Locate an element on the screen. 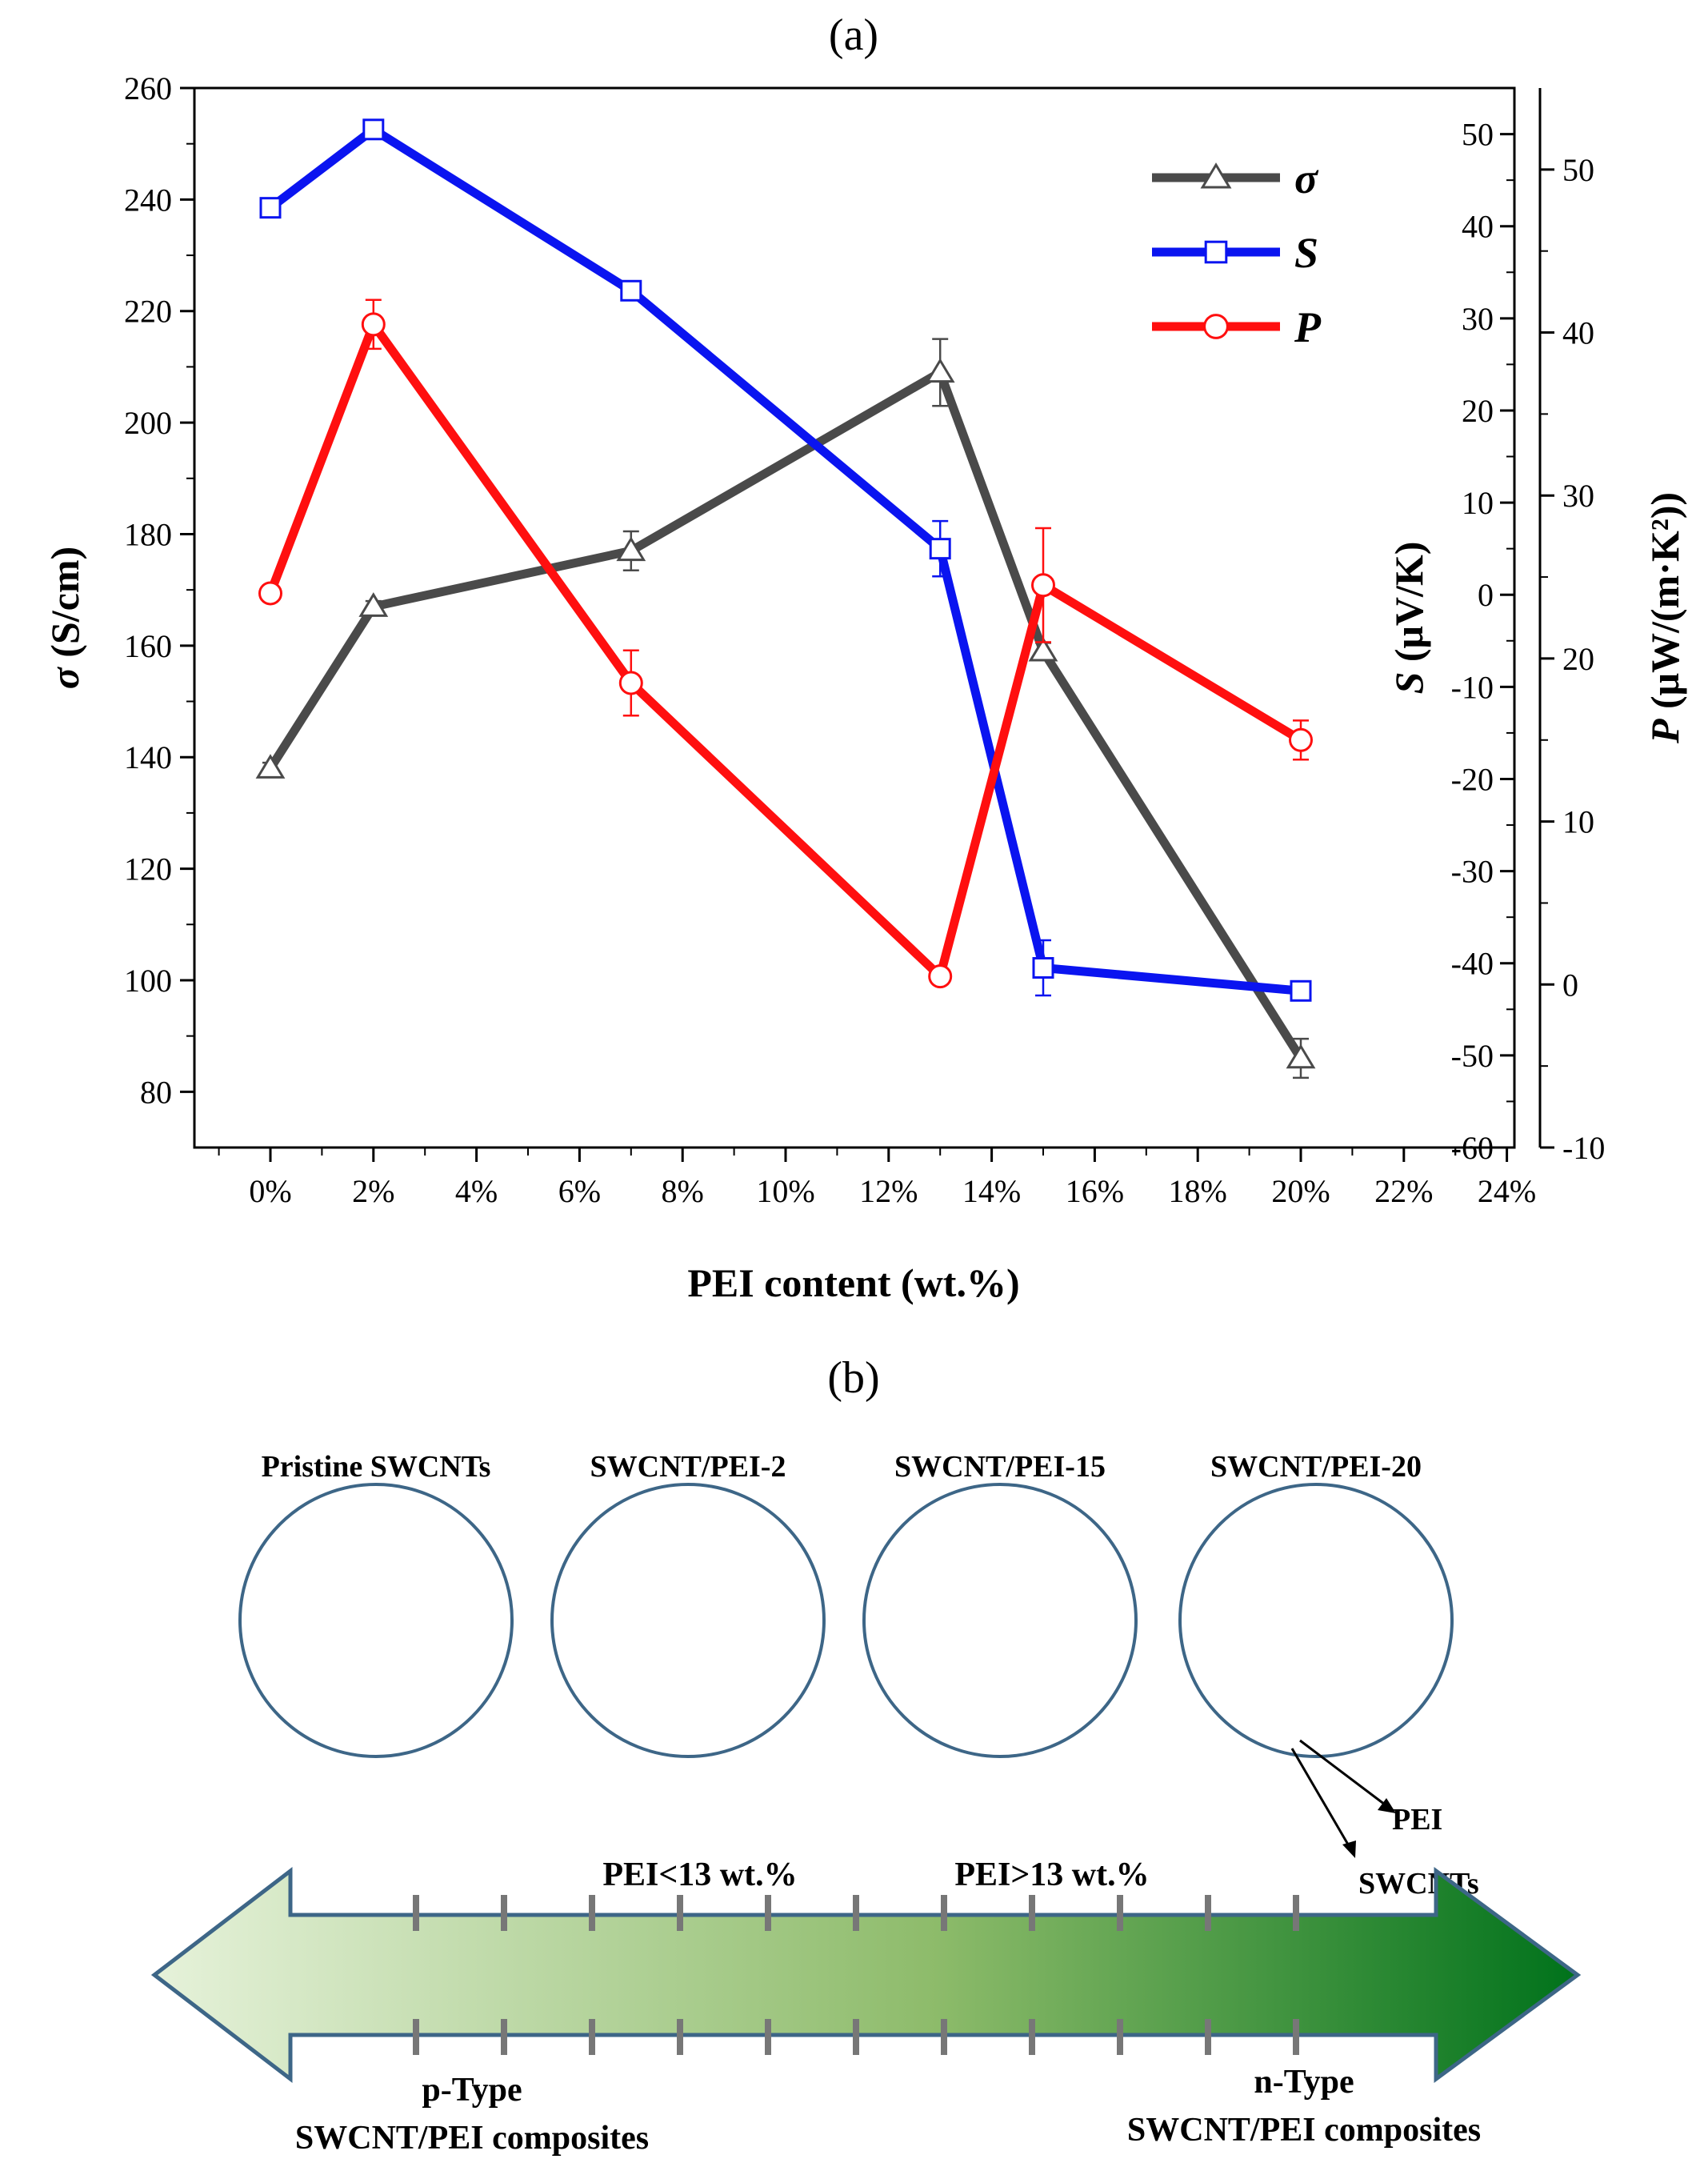  nanotube-schematics is located at coordinates (846, 1670).